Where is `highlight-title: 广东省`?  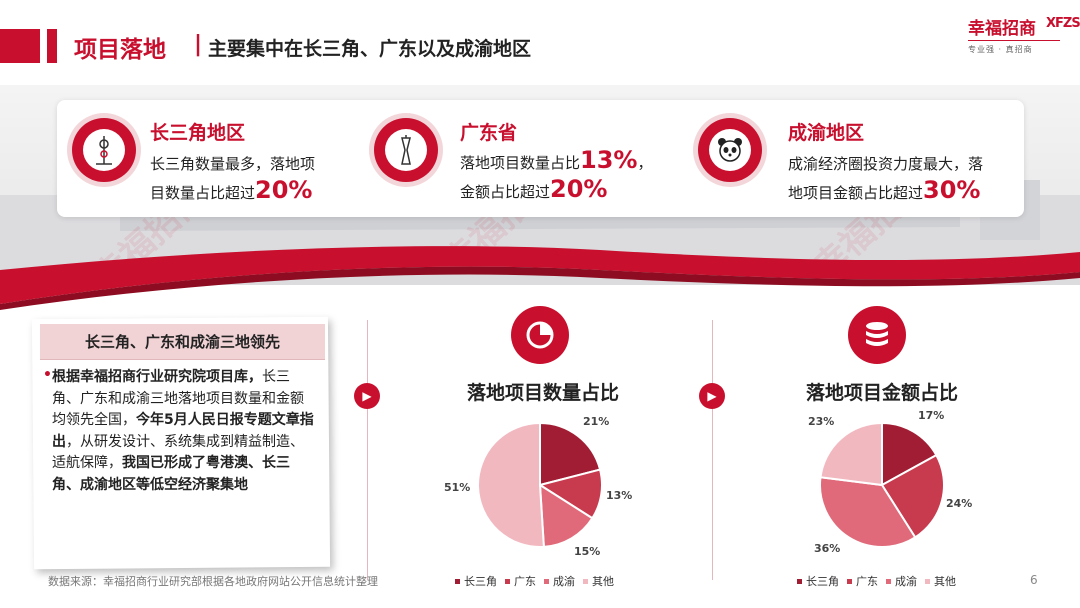 highlight-title: 广东省 is located at coordinates (489, 133).